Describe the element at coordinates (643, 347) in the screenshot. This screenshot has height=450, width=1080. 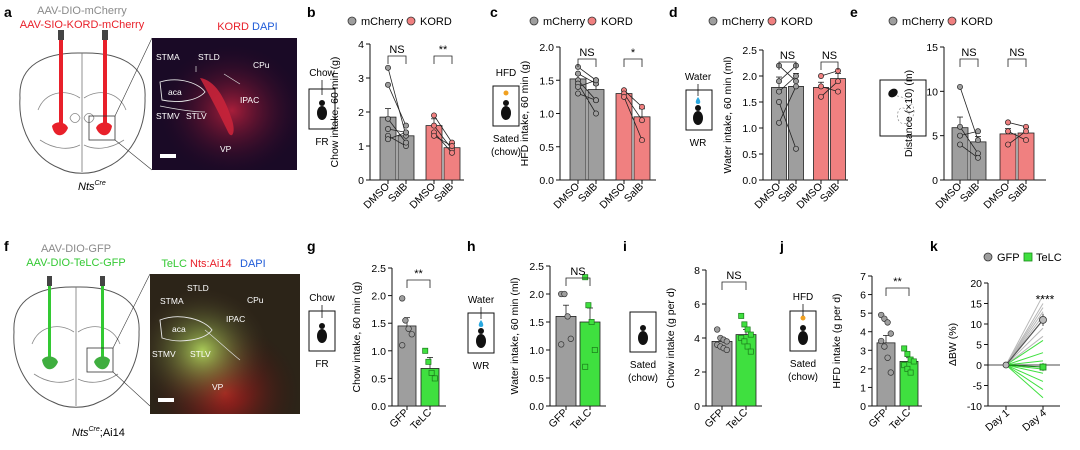
I see `mouse-icon-i: Sated (chow)` at that location.